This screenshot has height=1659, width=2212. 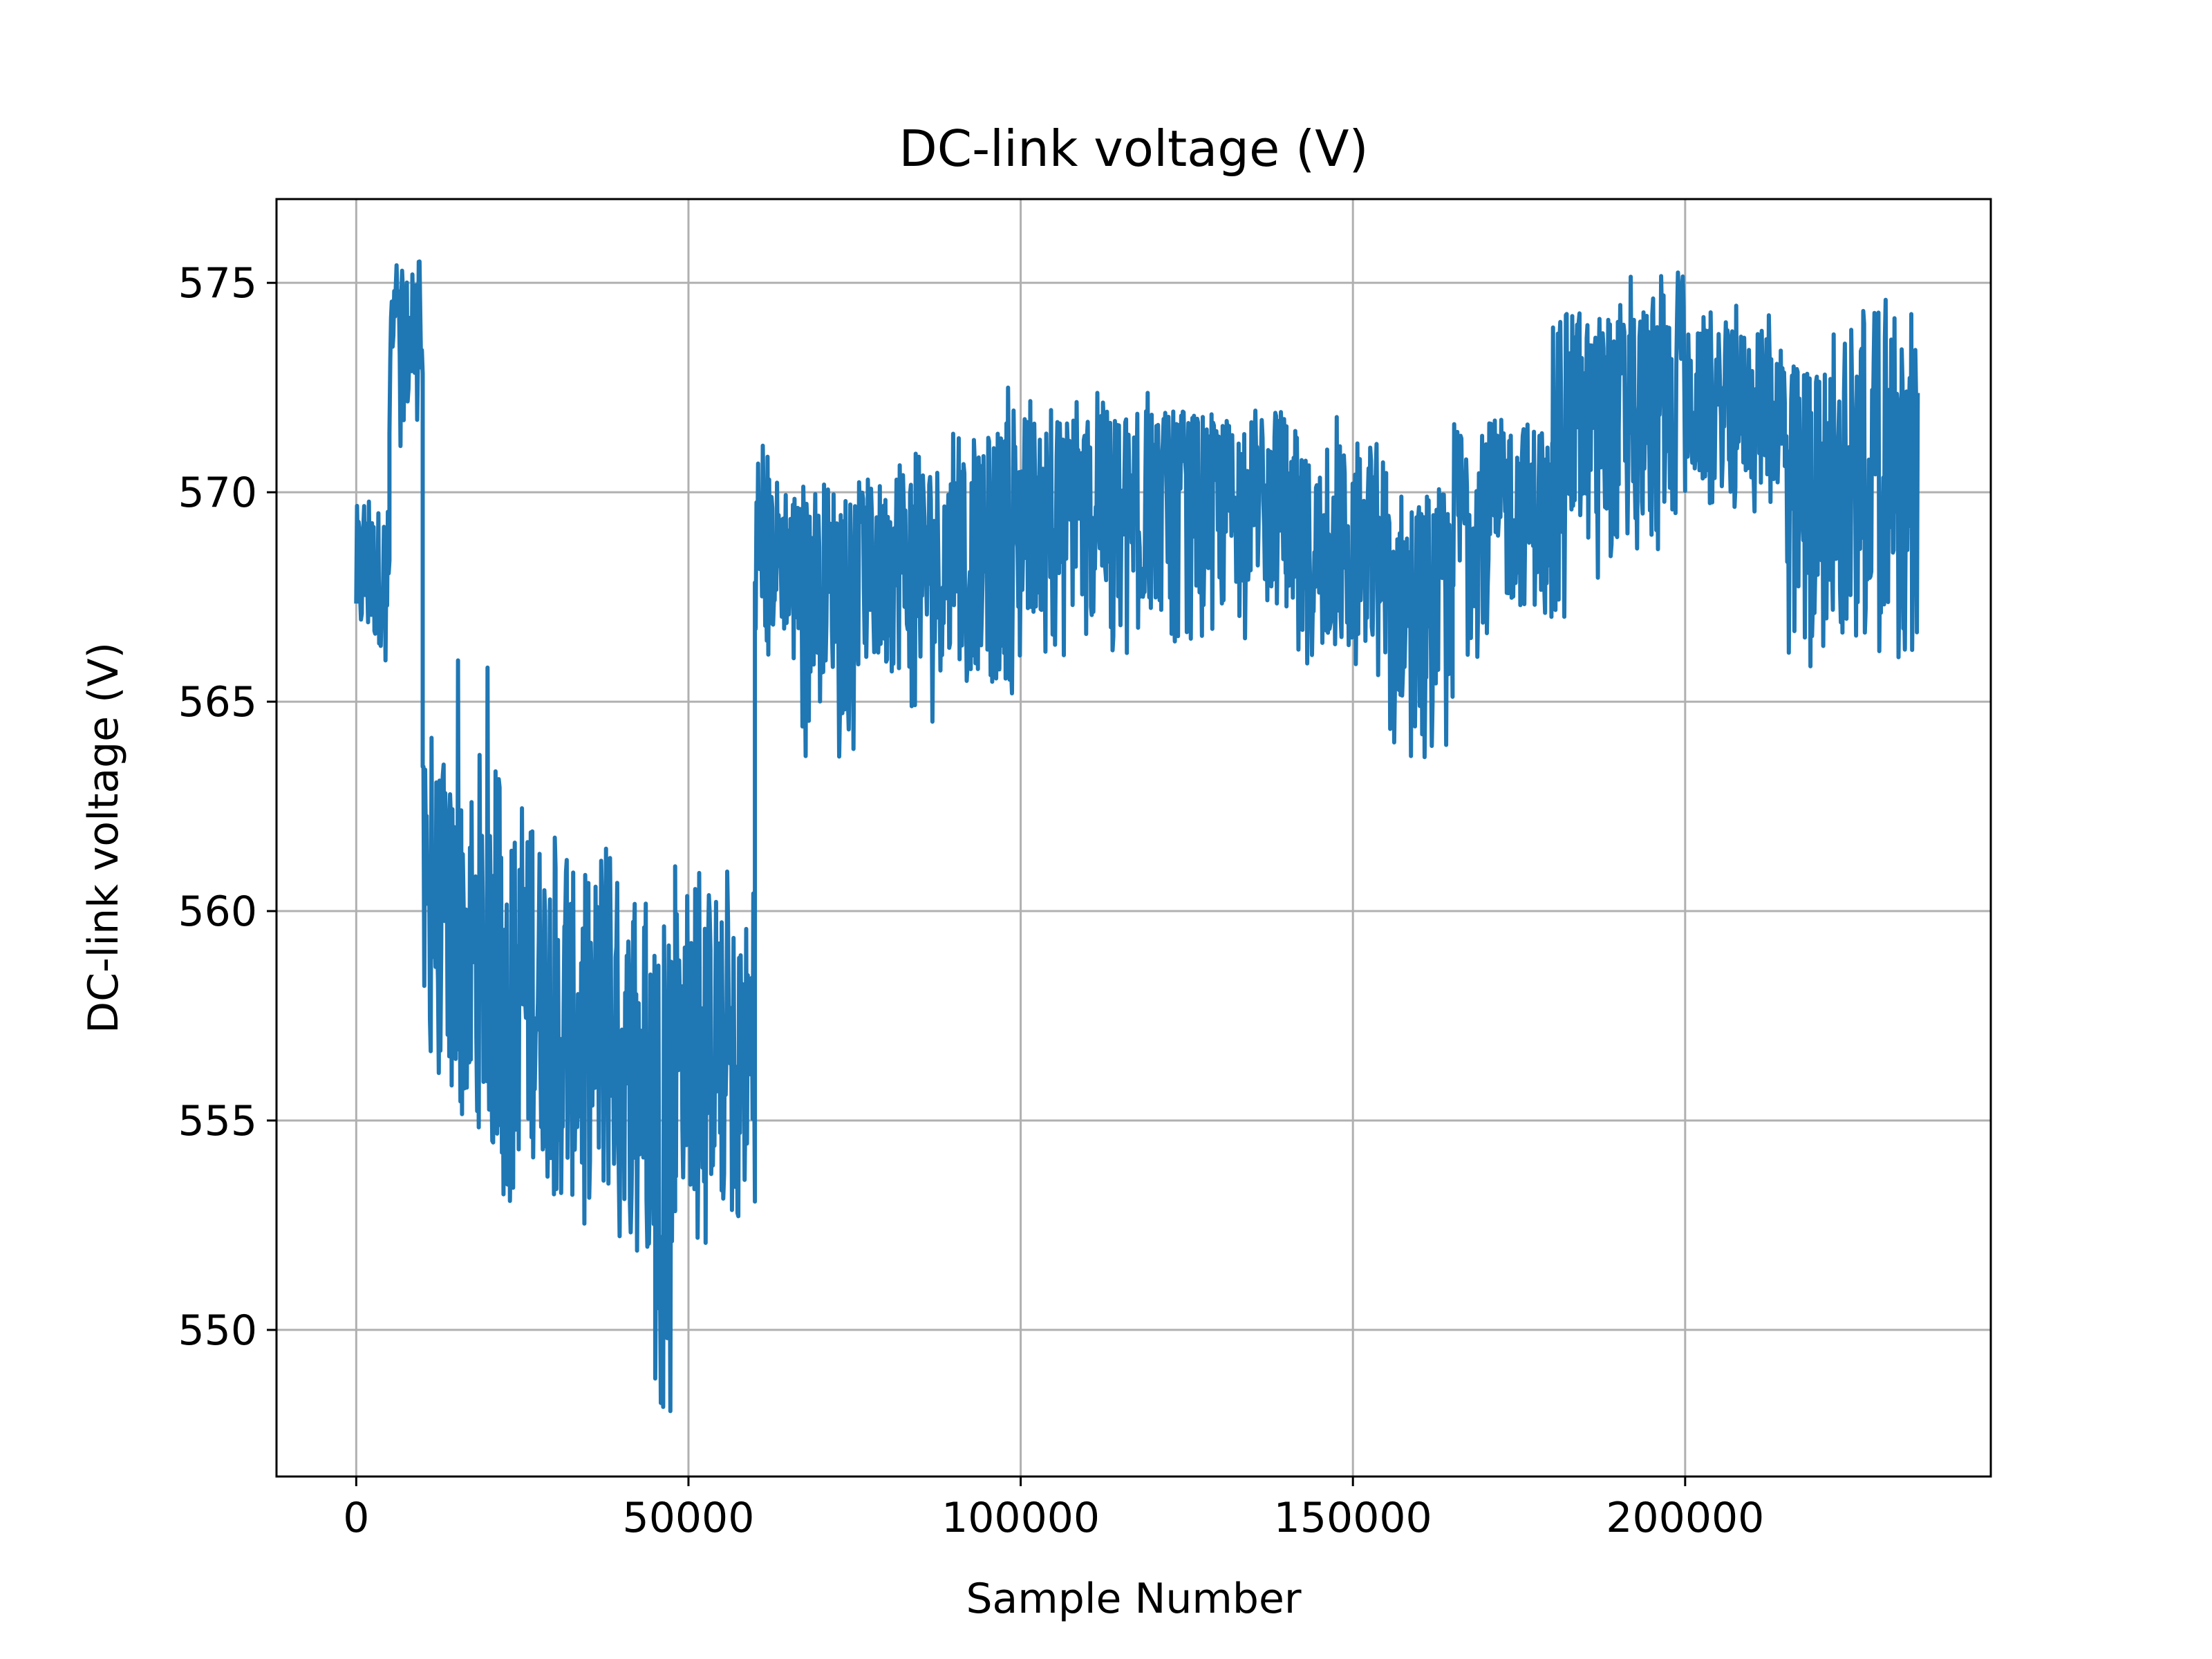 What do you see at coordinates (218, 1121) in the screenshot?
I see `y-tick-label: 555` at bounding box center [218, 1121].